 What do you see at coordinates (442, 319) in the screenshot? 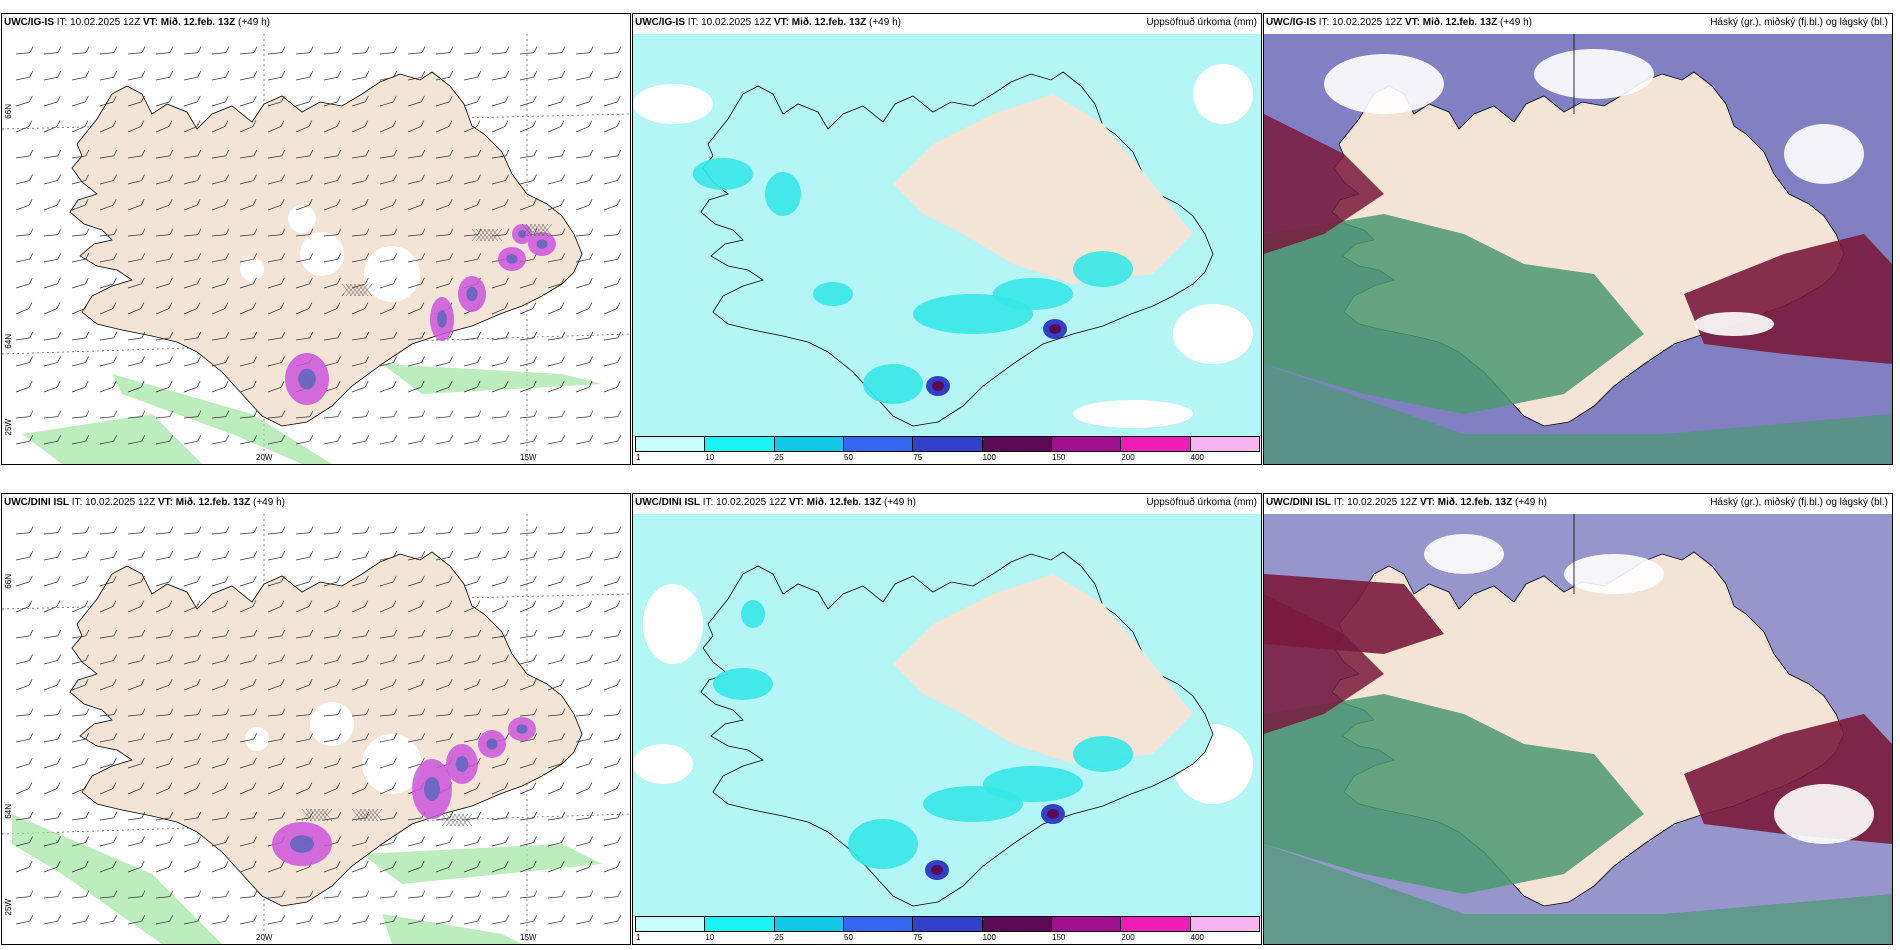
I see `precip-core` at bounding box center [442, 319].